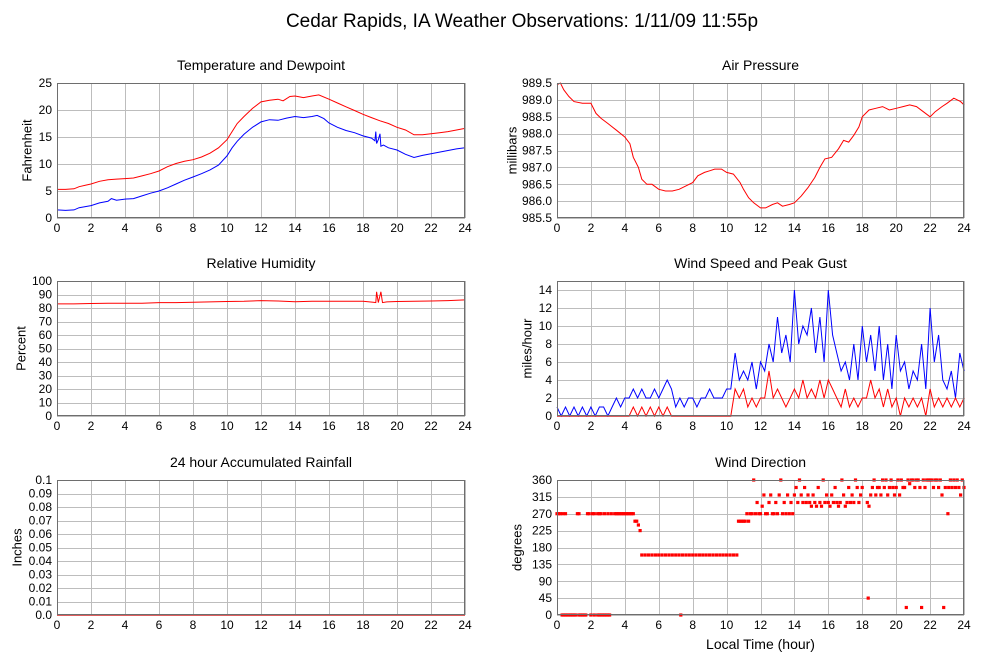 This screenshot has width=999, height=659. I want to click on y-tick-label: 0.1, so click(43, 480).